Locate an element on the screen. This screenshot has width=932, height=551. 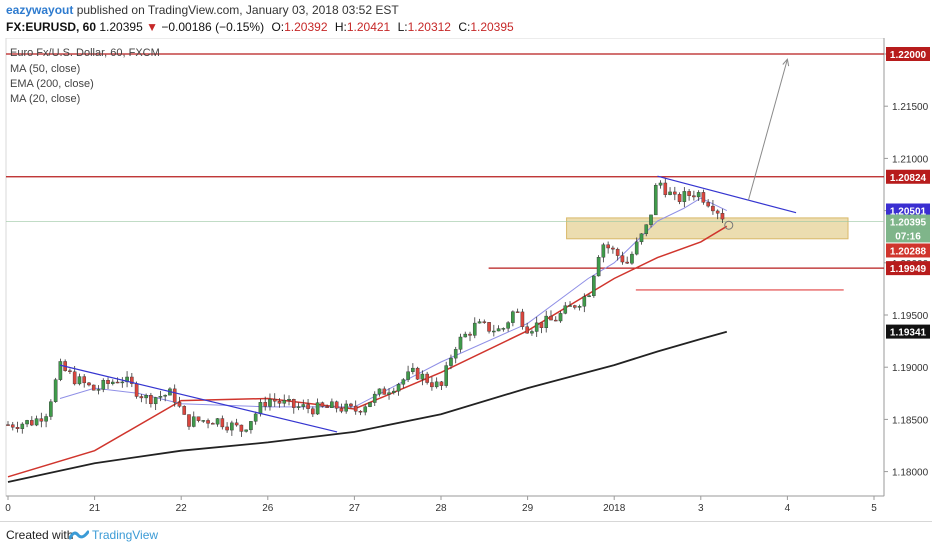
symbol: FX:EURUSD, 60 is located at coordinates (51, 27).